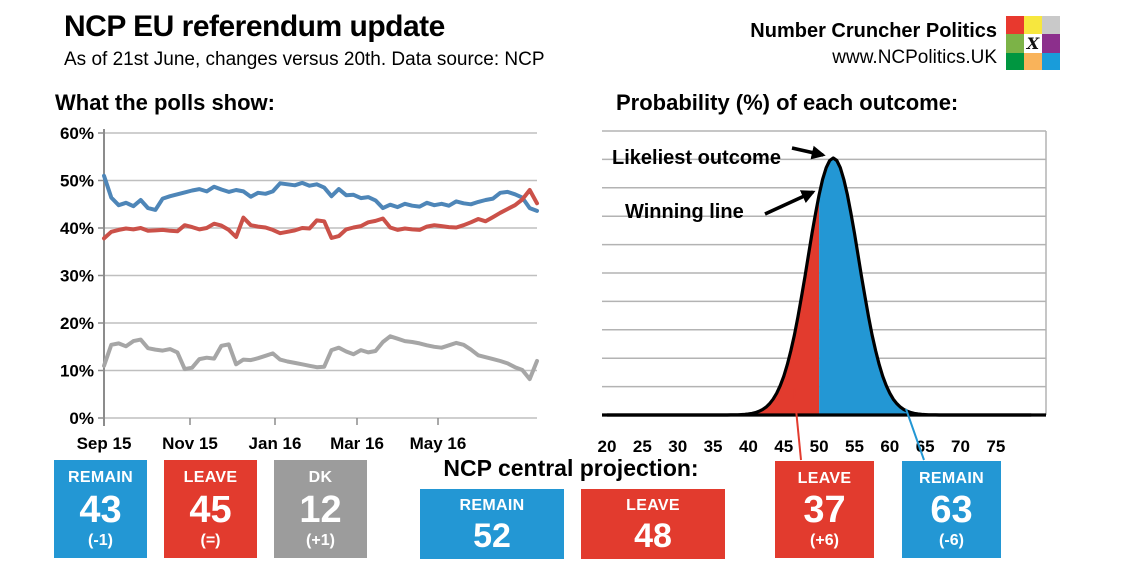  I want to click on badge-value: 45, so click(210, 509).